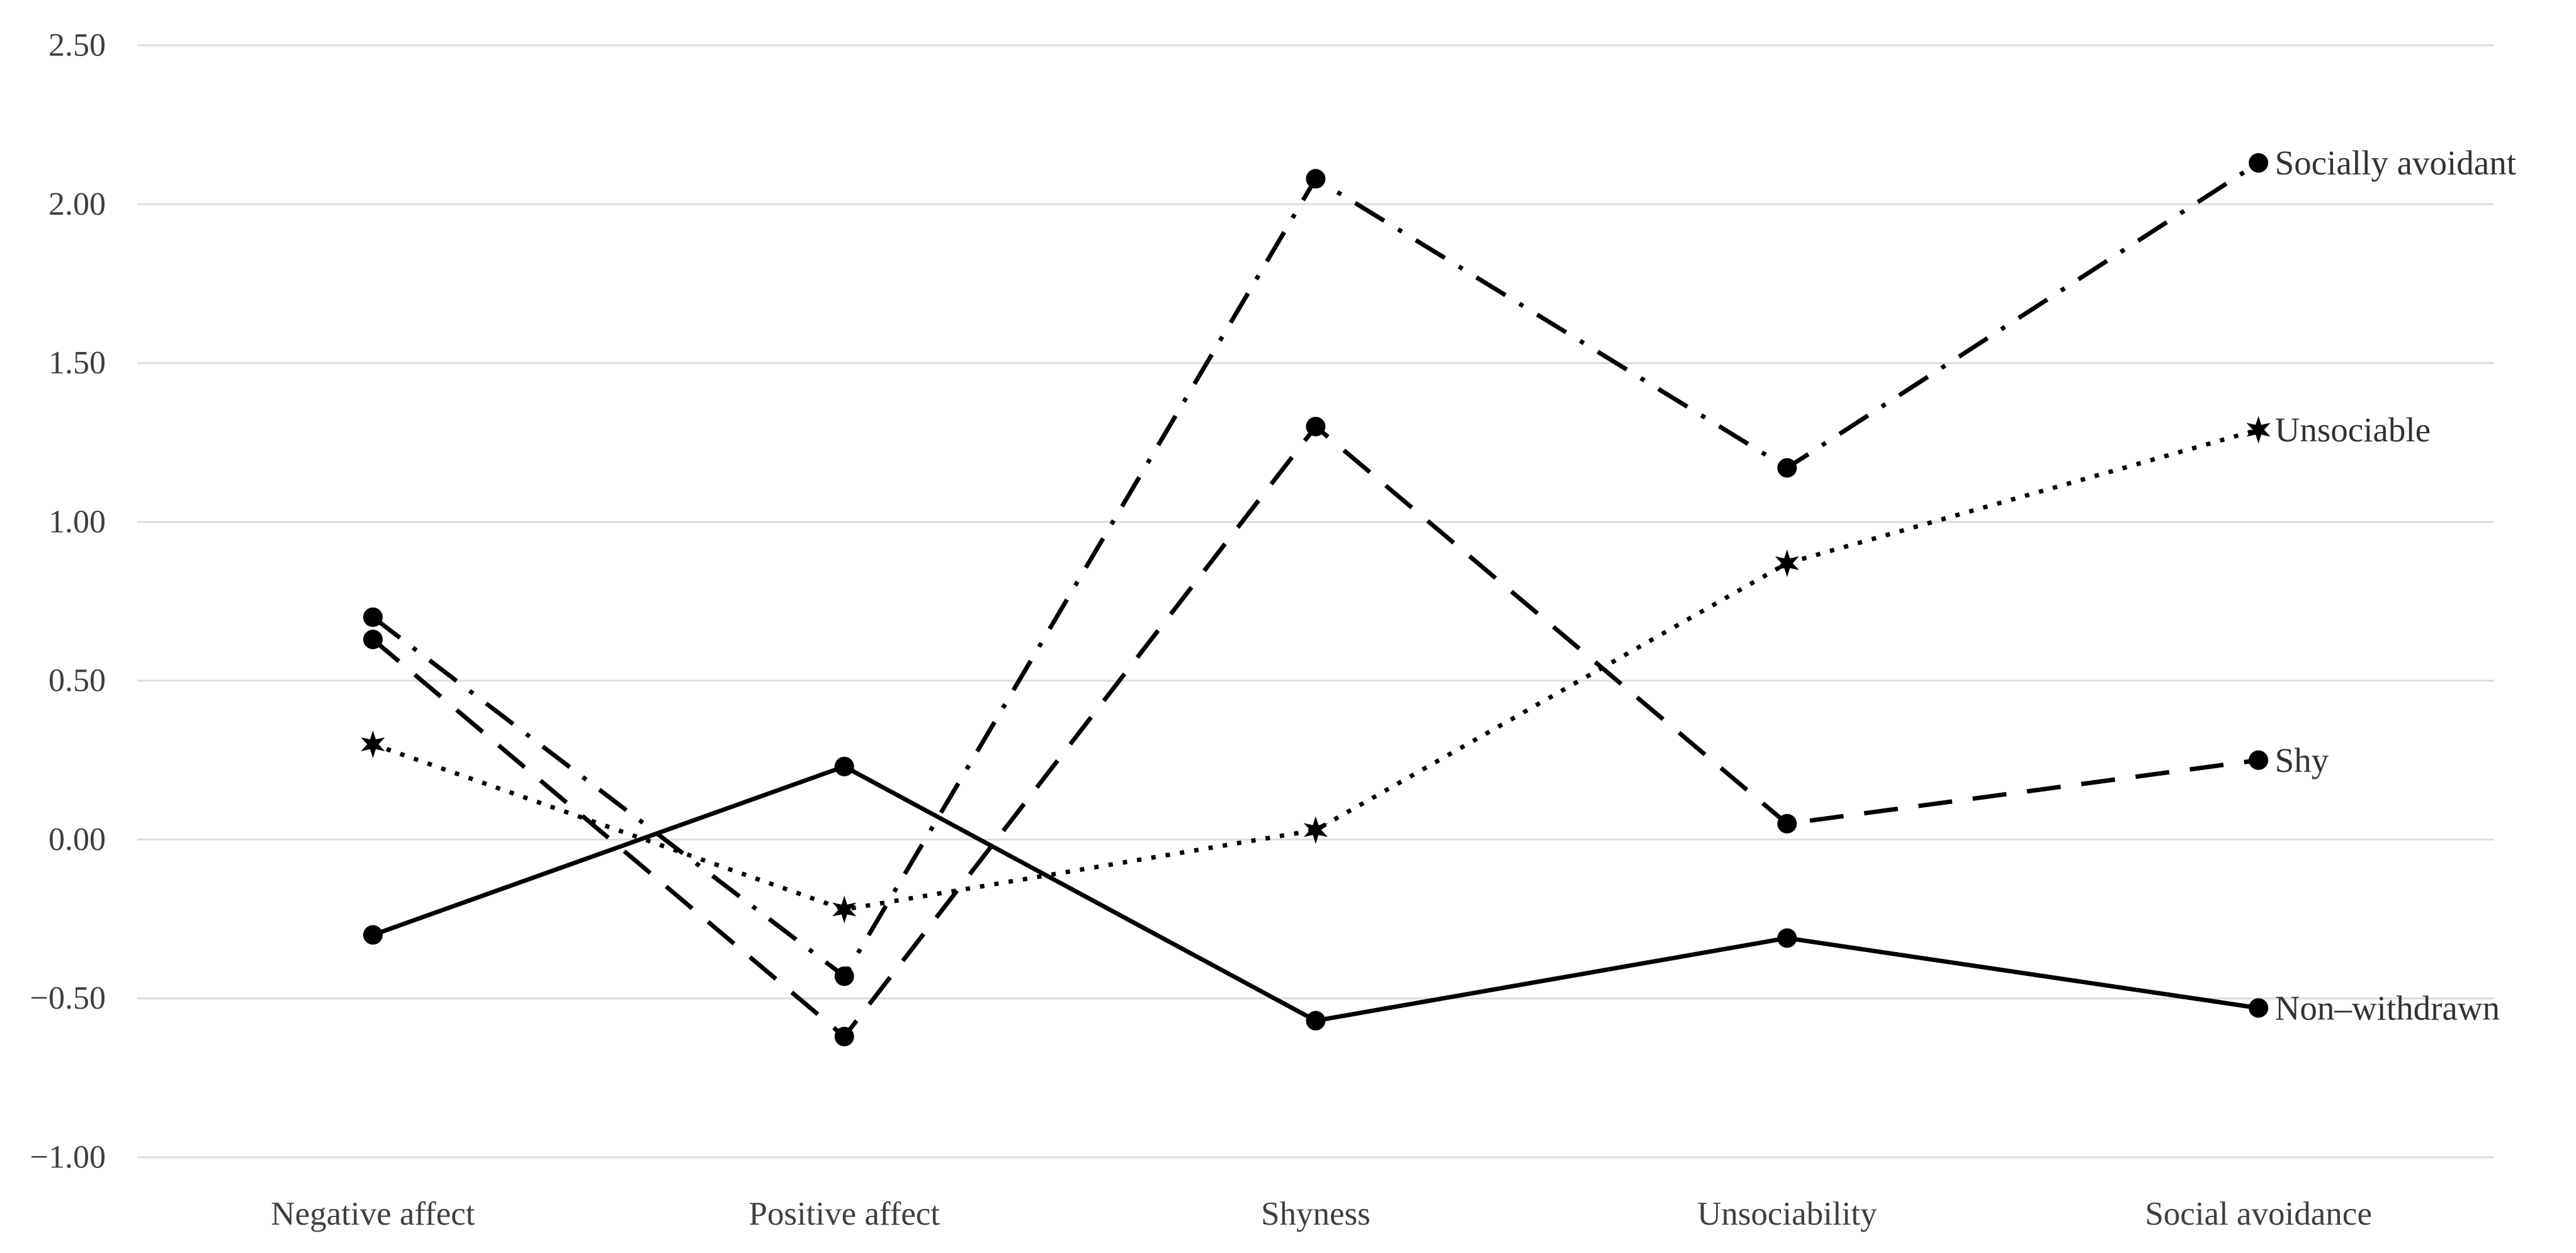 Image resolution: width=2576 pixels, height=1253 pixels. Describe the element at coordinates (1315, 1214) in the screenshot. I see `x-axis-category-label: Shyness` at that location.